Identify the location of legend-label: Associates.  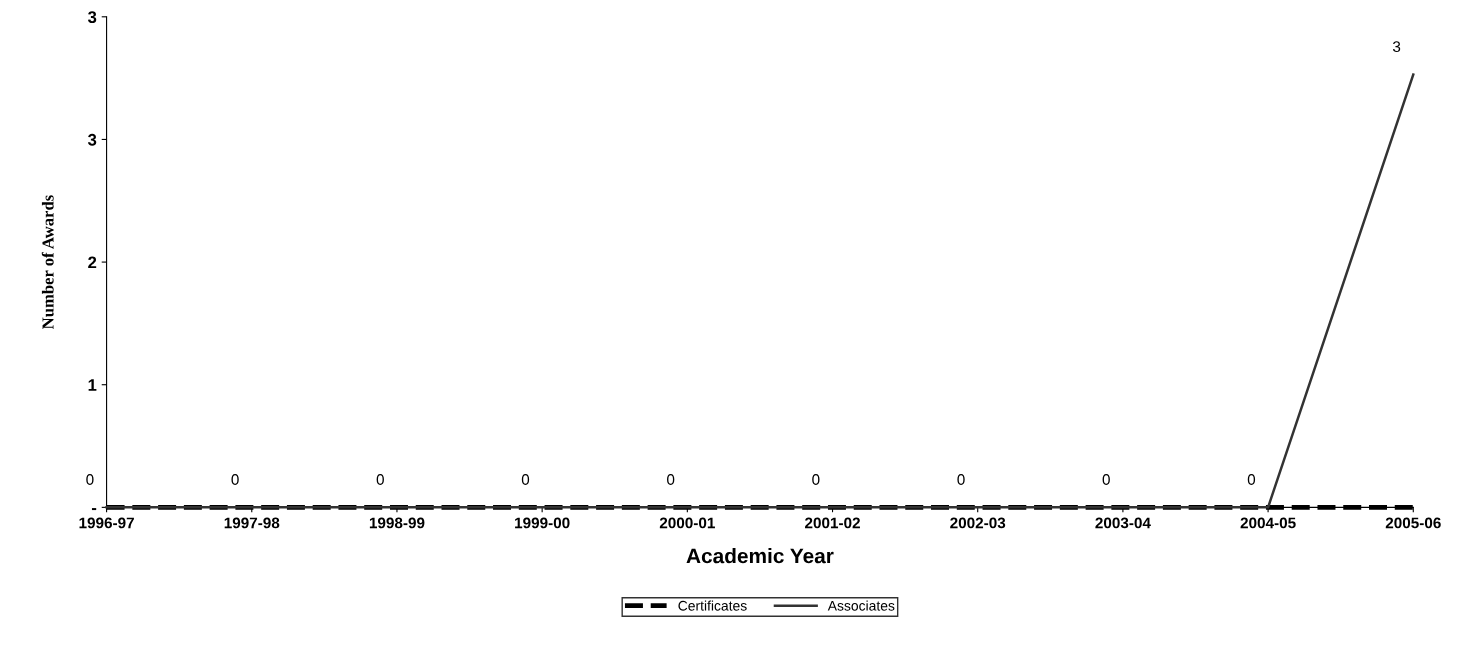
(861, 605).